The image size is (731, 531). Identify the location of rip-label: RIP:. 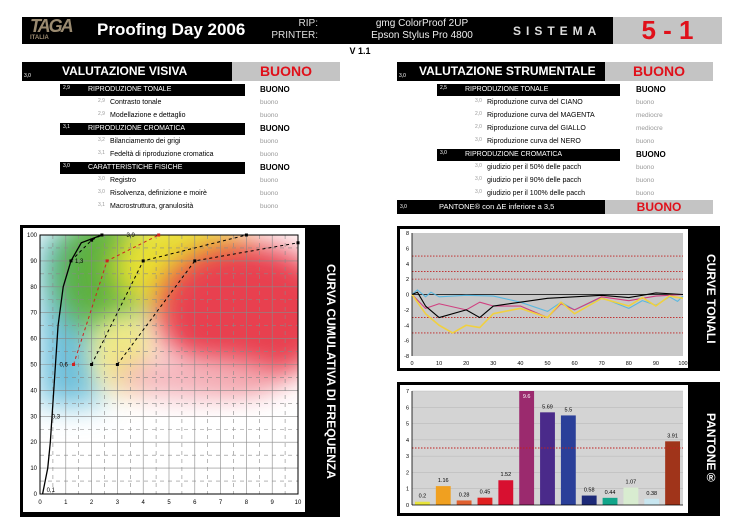
(308, 23).